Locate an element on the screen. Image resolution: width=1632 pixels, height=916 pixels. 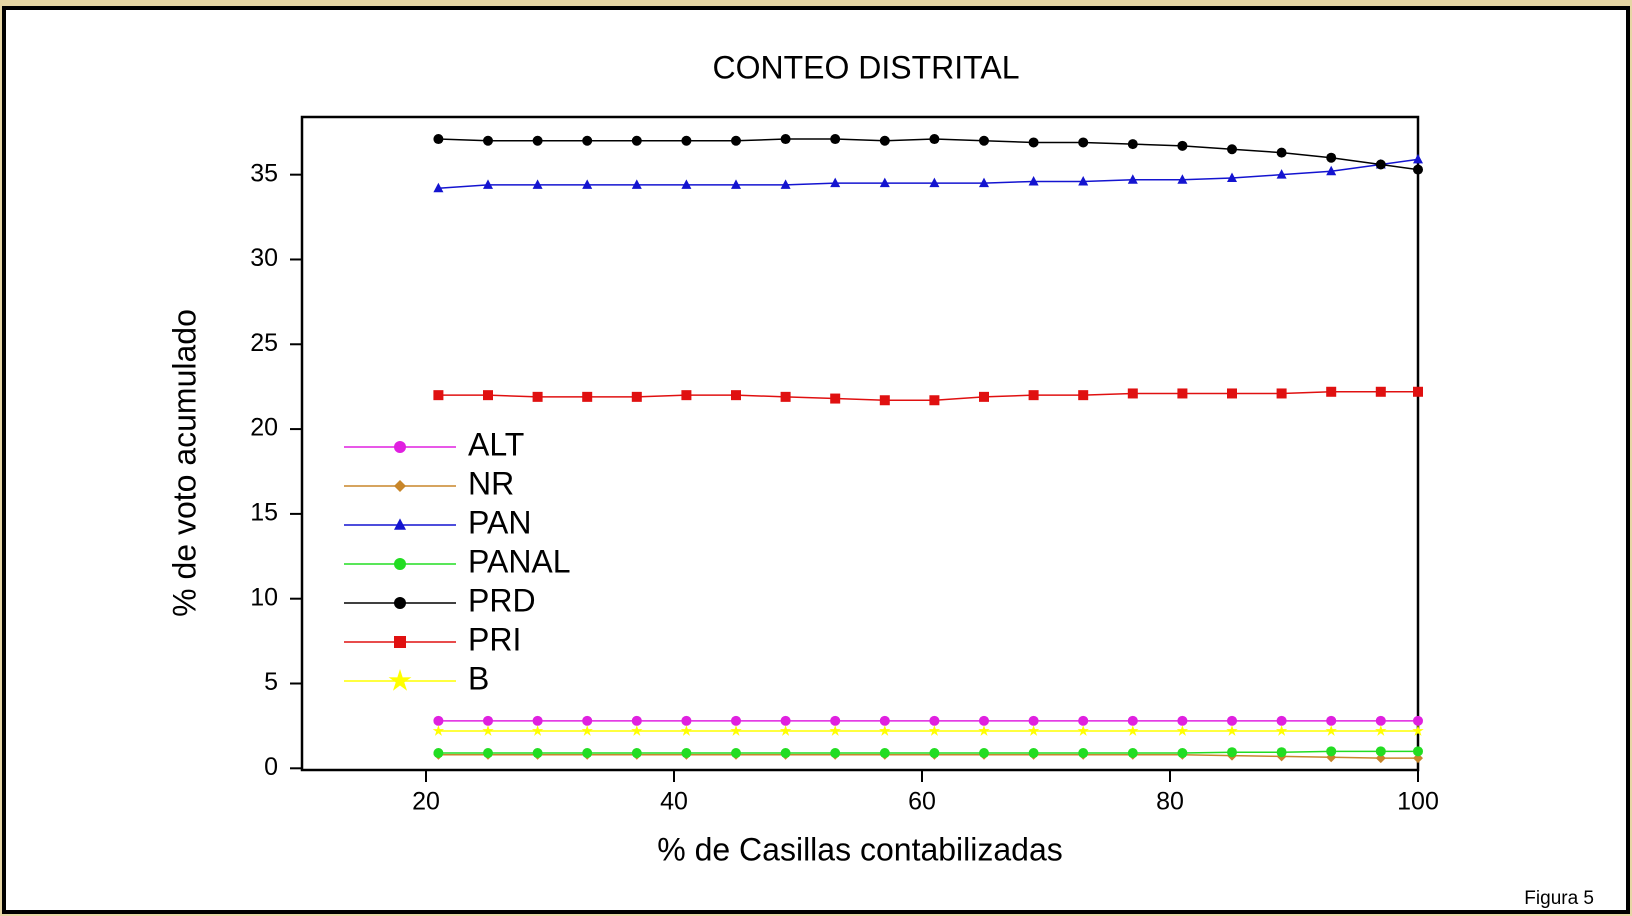
x-tick-label: 40 is located at coordinates (674, 802).